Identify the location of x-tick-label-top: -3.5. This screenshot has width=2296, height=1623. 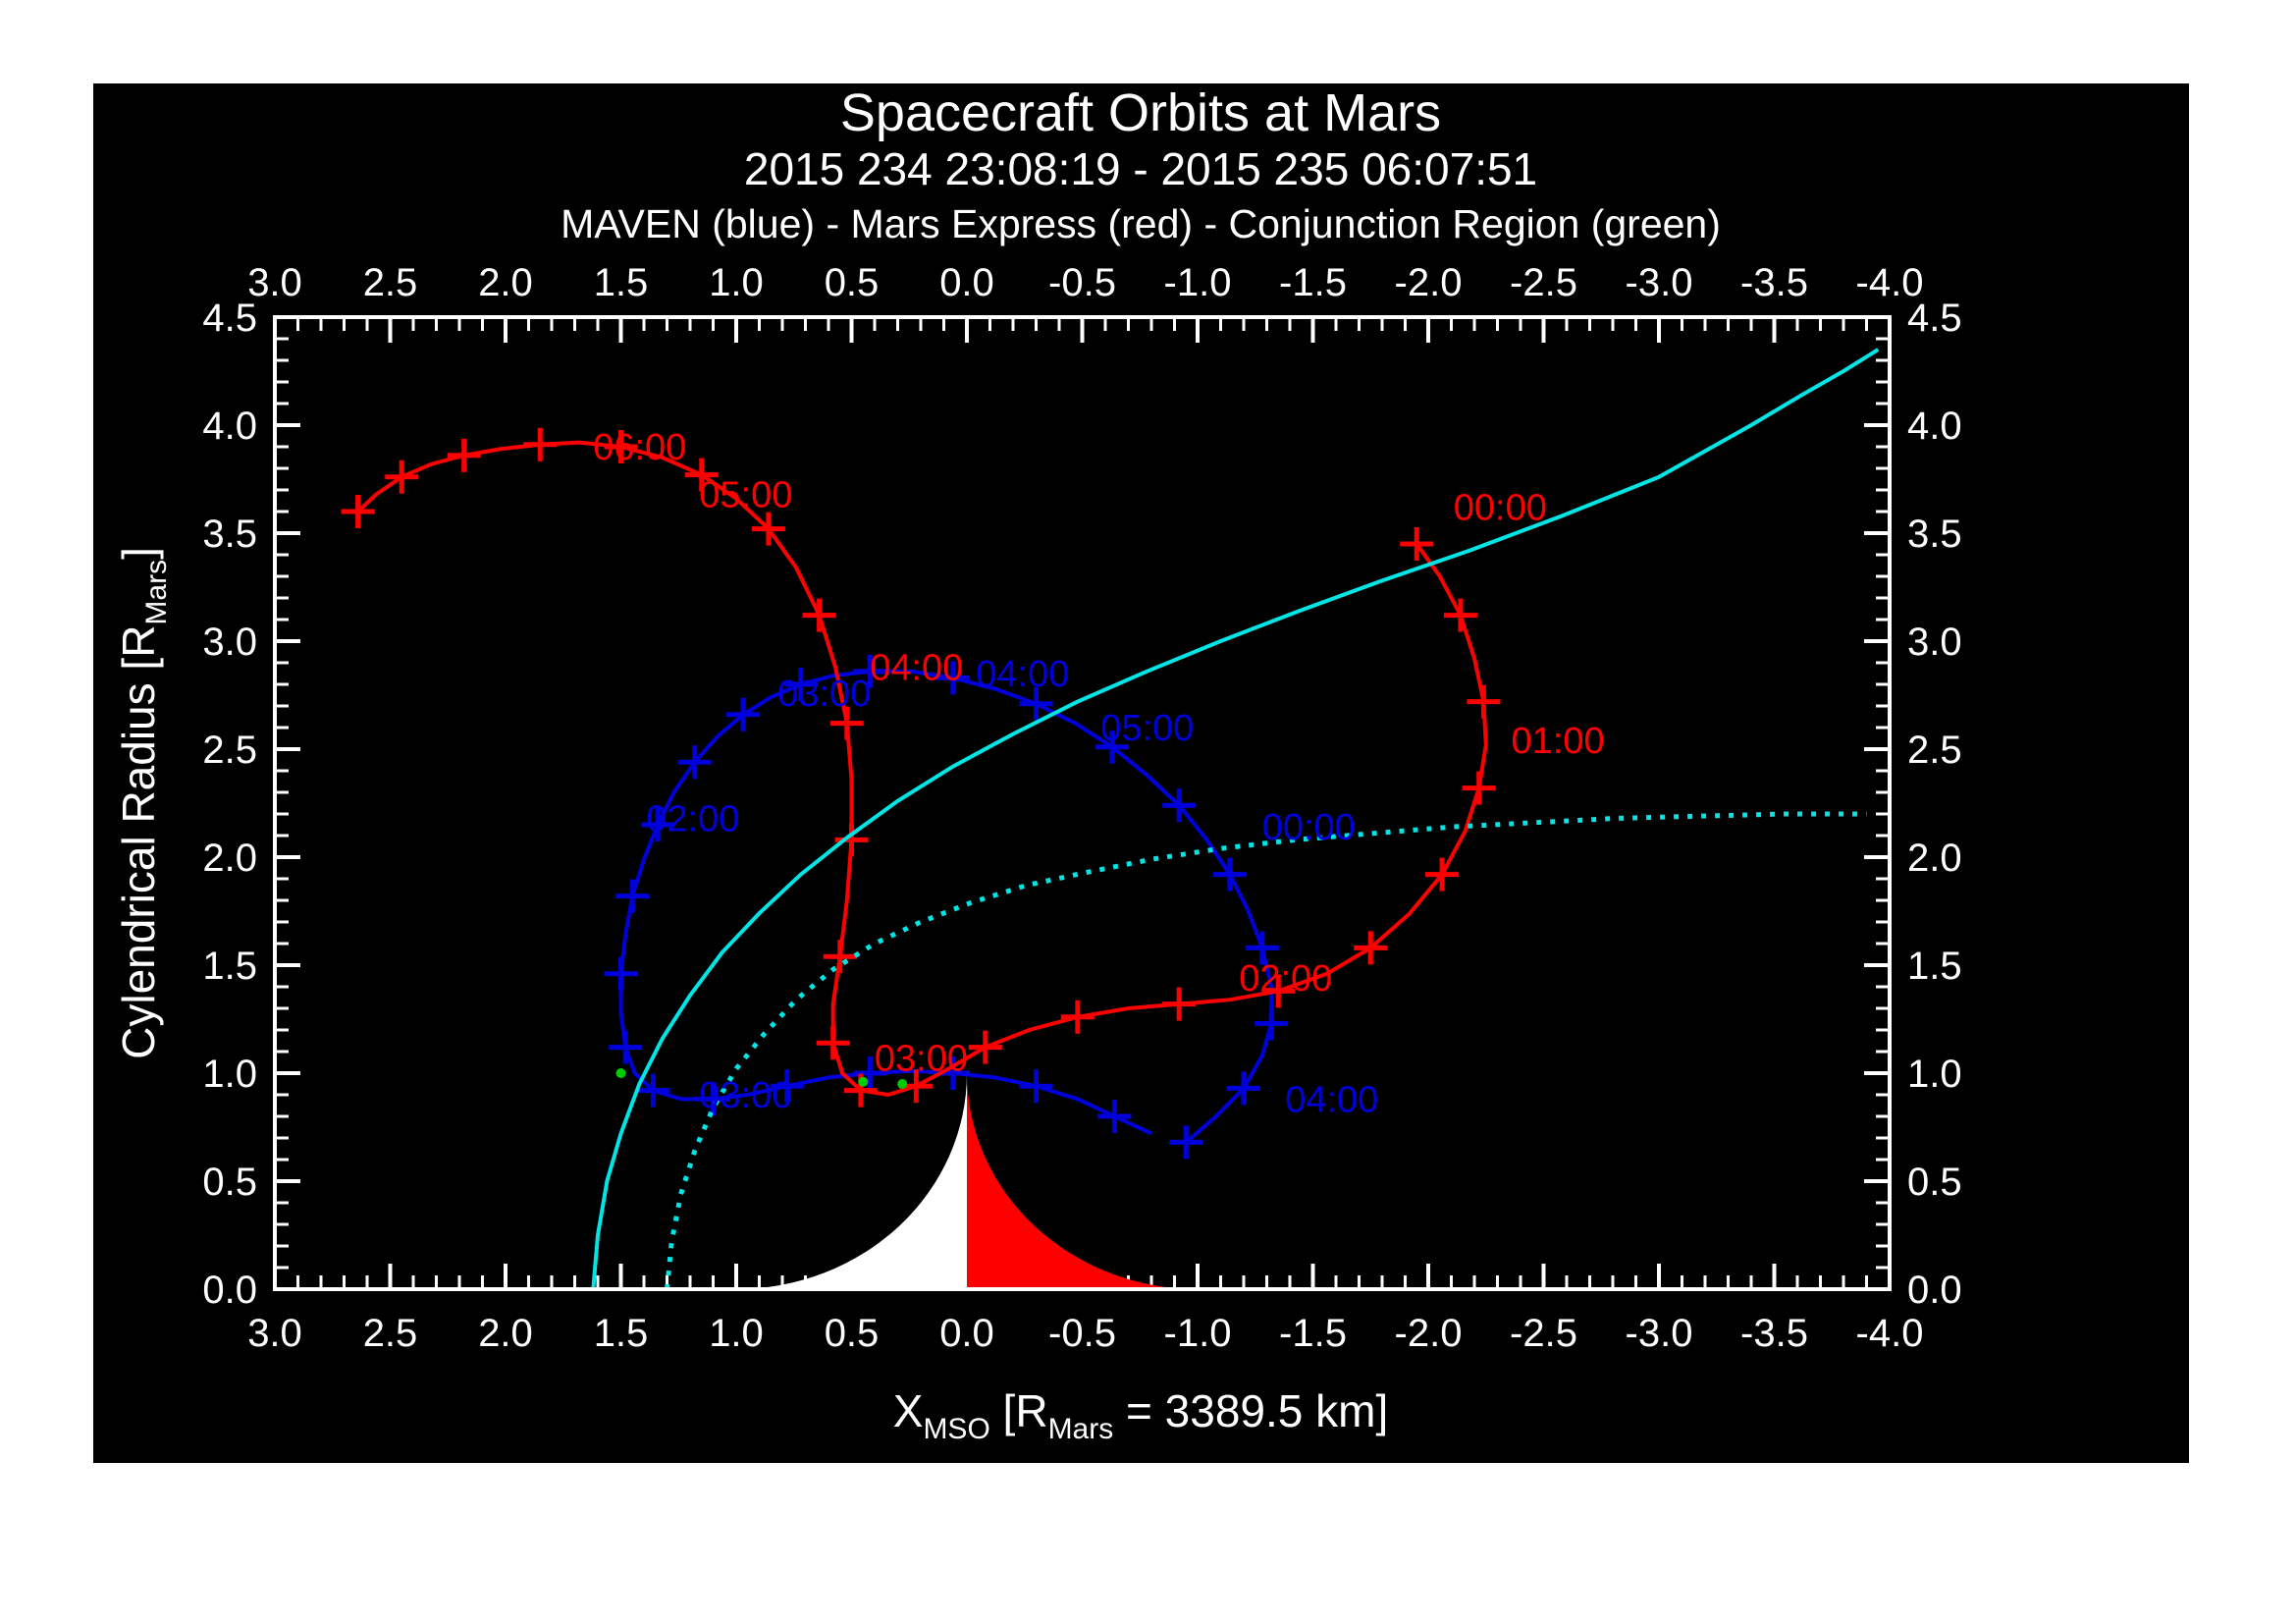
(1774, 282).